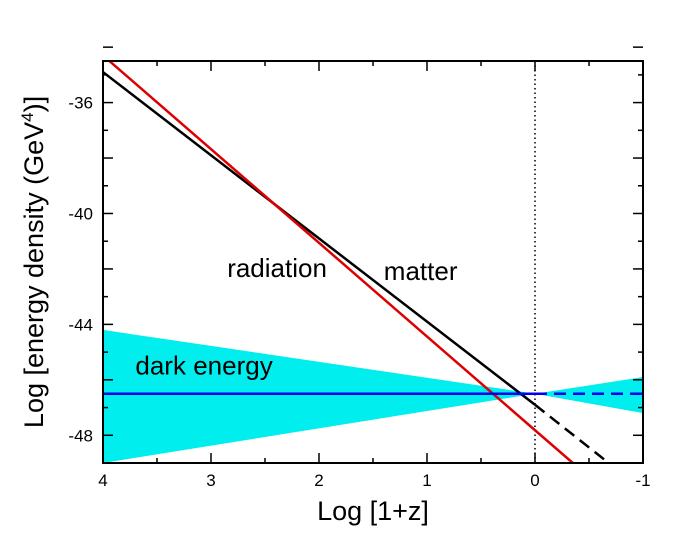 The width and height of the screenshot is (700, 541). What do you see at coordinates (34, 275) in the screenshot?
I see `y-axis-title-main: Log [energy density (GeV` at bounding box center [34, 275].